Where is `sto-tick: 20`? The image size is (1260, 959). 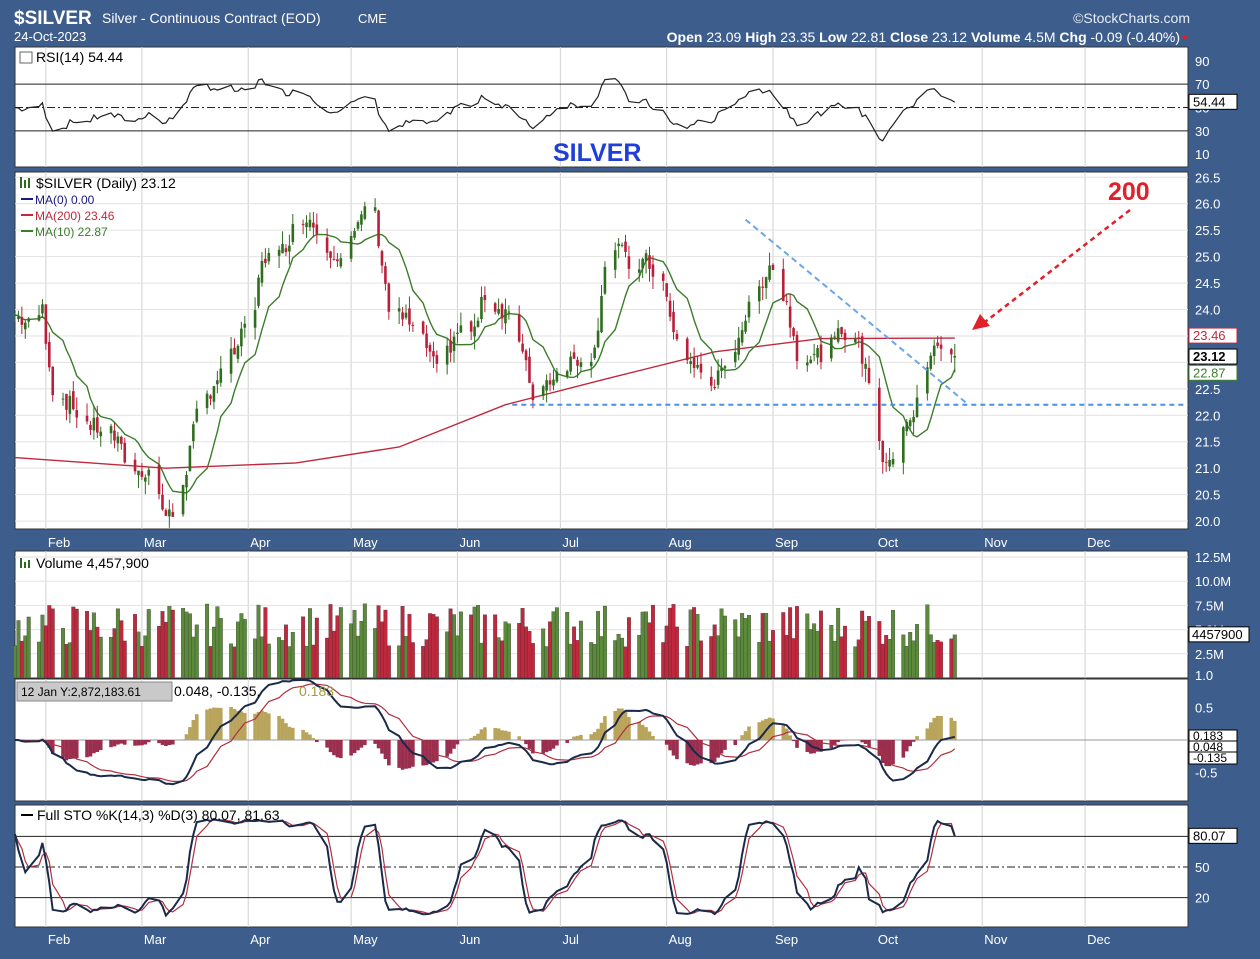 sto-tick: 20 is located at coordinates (1202, 898).